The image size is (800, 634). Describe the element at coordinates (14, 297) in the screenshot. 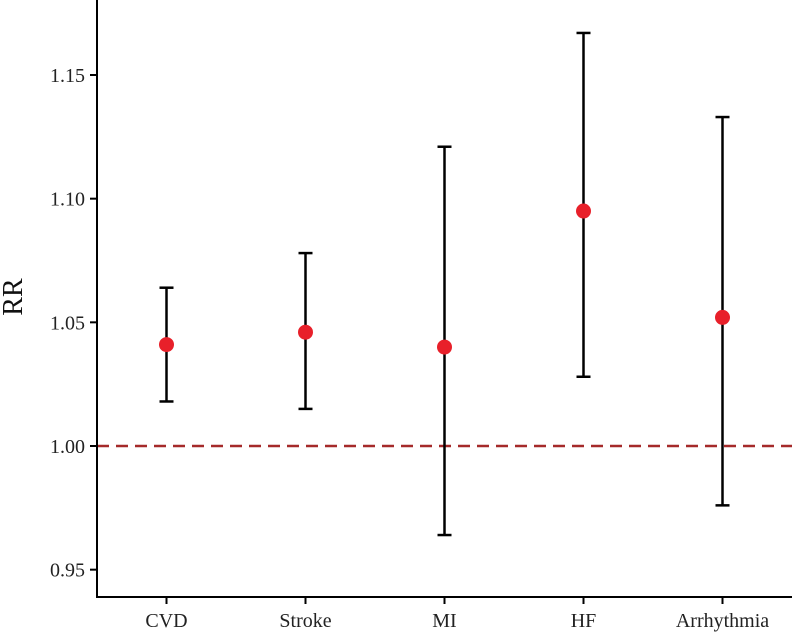

I see `y-axis-title: RR` at that location.